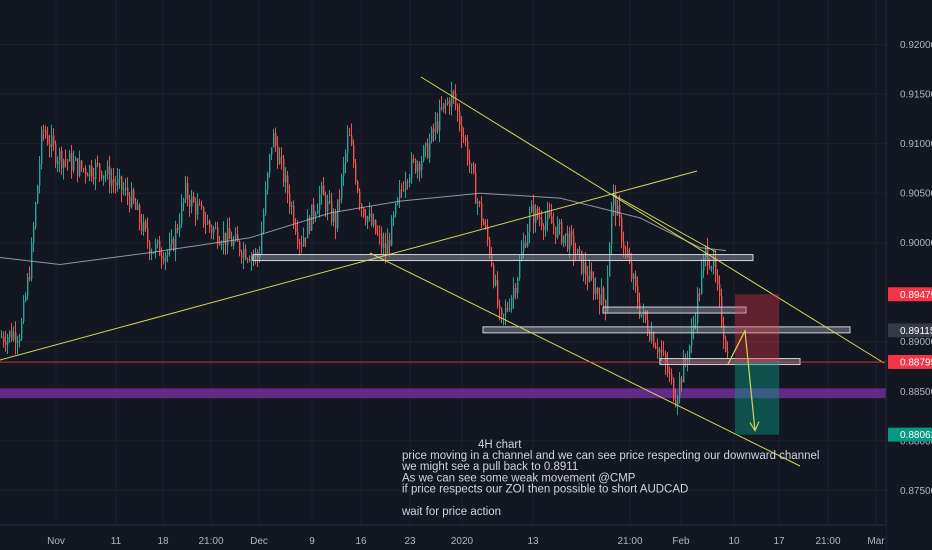  Describe the element at coordinates (664, 223) in the screenshot. I see `trendline` at that location.